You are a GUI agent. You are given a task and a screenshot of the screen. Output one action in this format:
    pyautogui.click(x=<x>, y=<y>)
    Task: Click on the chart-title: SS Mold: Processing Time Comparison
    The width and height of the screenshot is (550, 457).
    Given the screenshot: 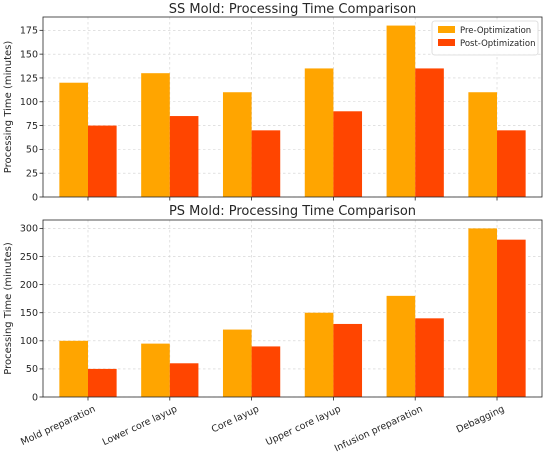 What is the action you would take?
    pyautogui.click(x=293, y=9)
    